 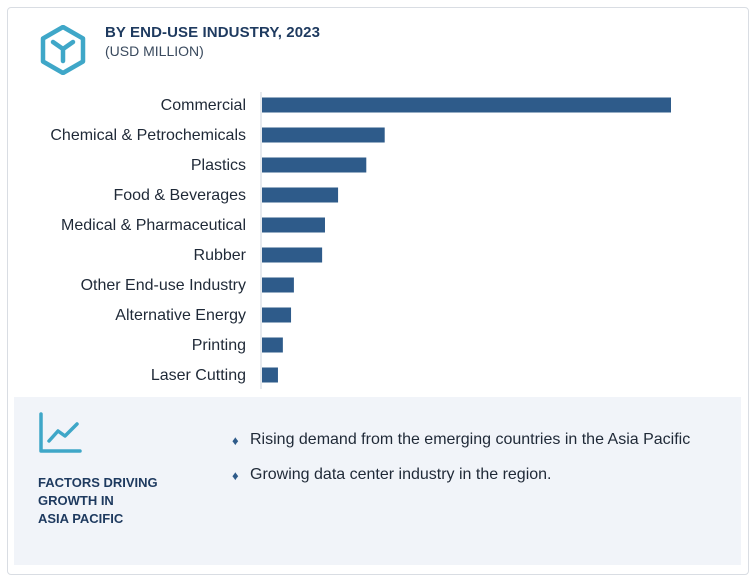 What do you see at coordinates (213, 32) in the screenshot?
I see `chart-title: BY END-USE INDUSTRY, 2023` at bounding box center [213, 32].